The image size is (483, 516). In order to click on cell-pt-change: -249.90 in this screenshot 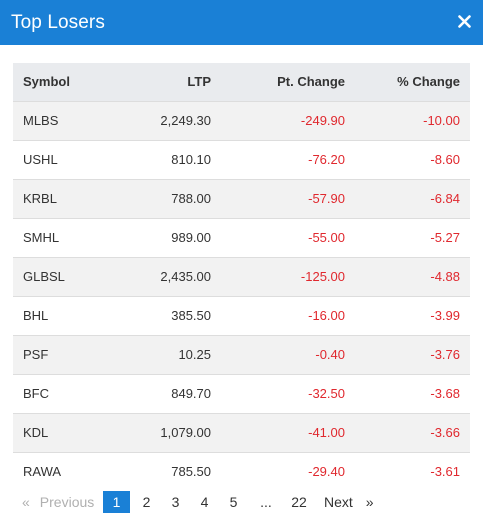, I will do `click(288, 120)`.